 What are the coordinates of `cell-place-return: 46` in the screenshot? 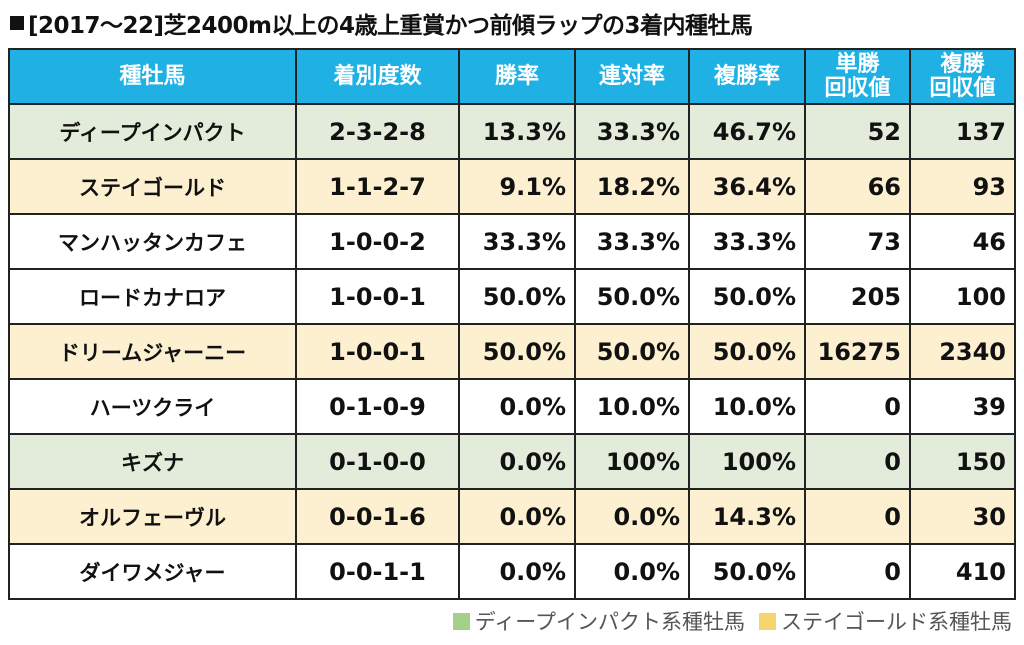 It's located at (962, 241).